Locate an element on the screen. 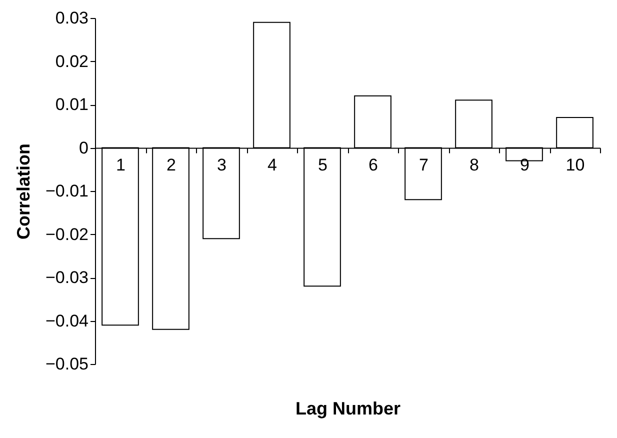  y-tick-label: −0.03 is located at coordinates (66, 277).